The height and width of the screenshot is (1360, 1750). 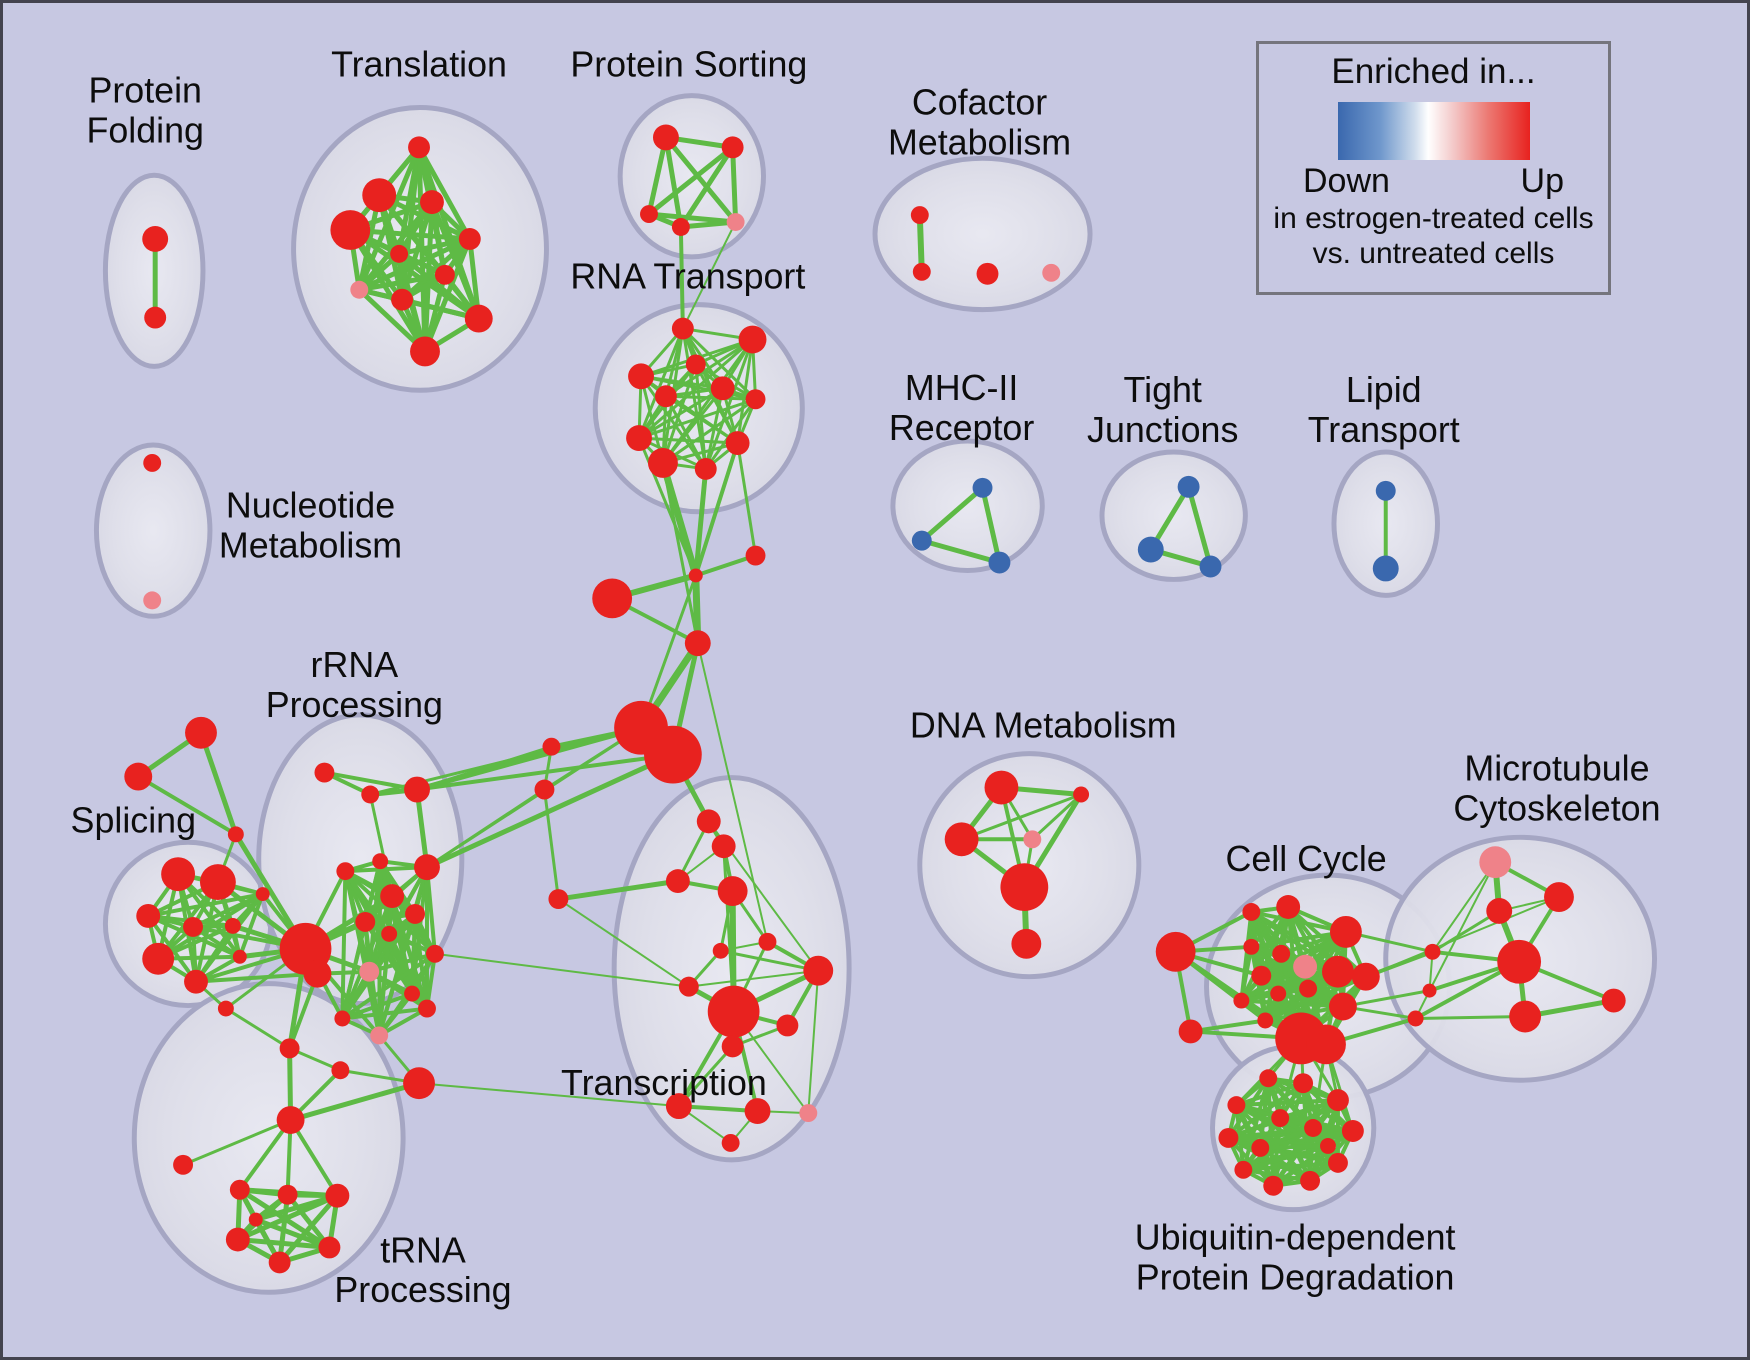 I want to click on mhc-ii-receptor-label: MHC-II Receptor, so click(x=961, y=408).